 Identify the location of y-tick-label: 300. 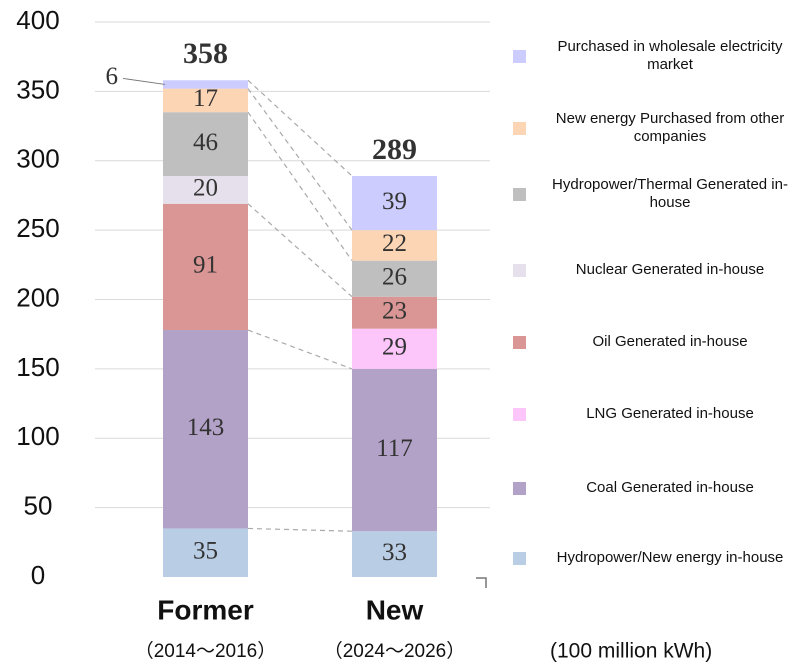
(37, 159).